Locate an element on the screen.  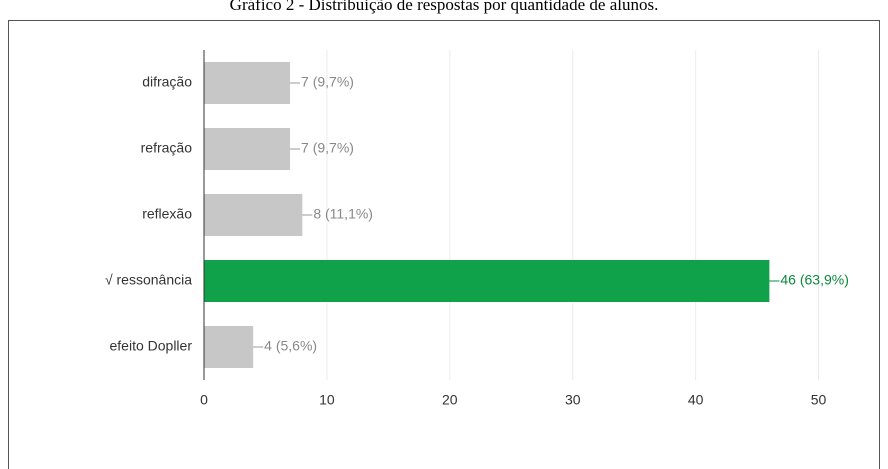
value-label: 46 (63,9%) is located at coordinates (814, 280).